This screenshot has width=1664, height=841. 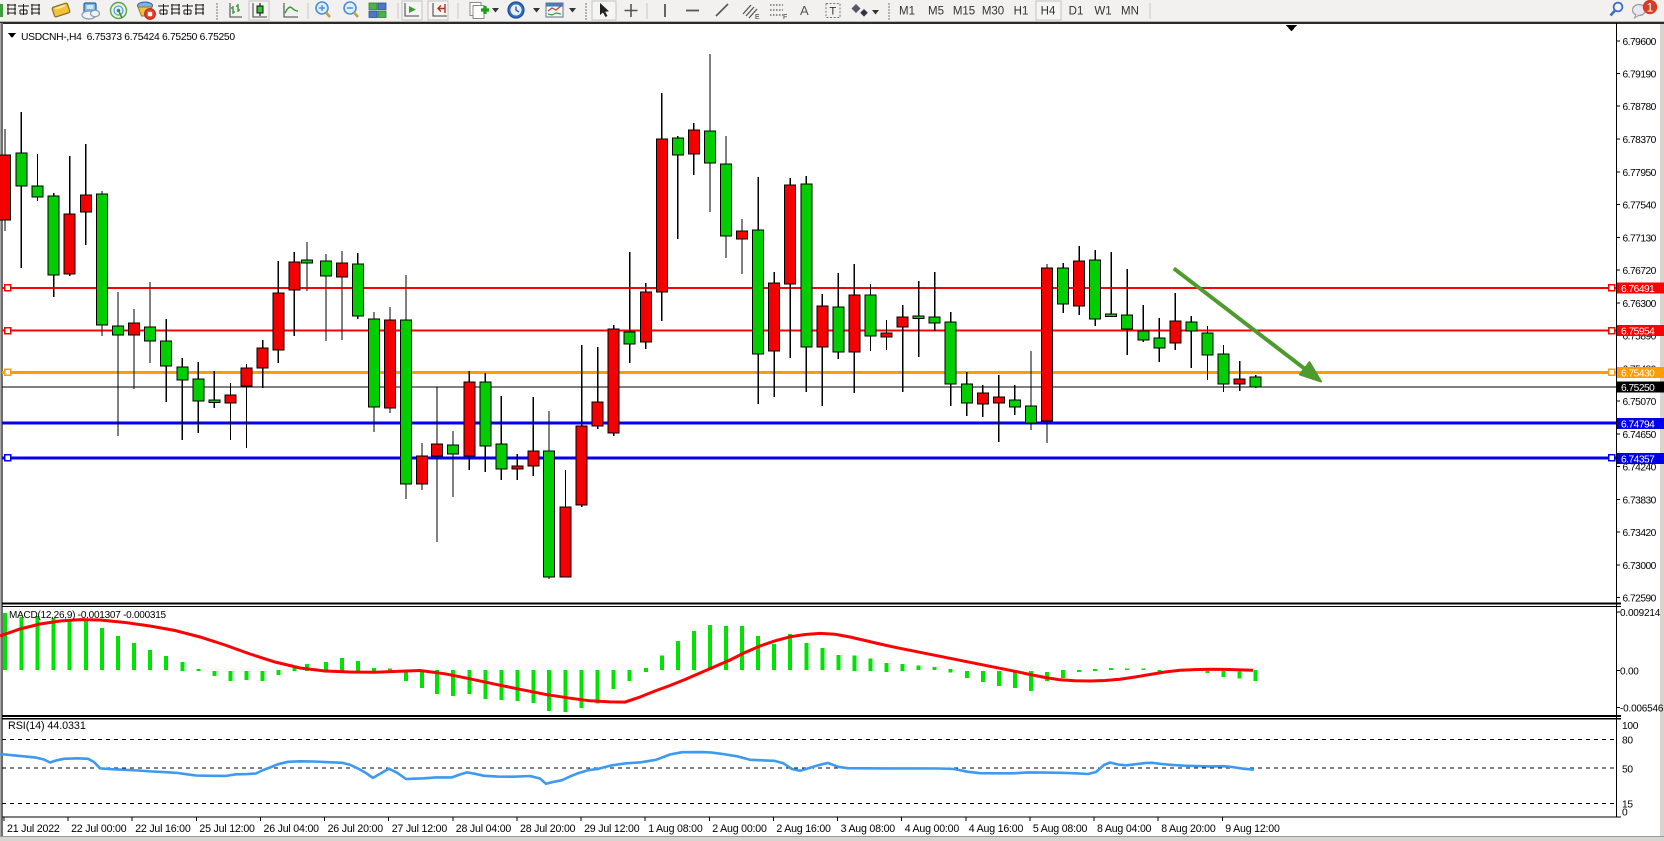 I want to click on svg-text: 22 Jul 16:00, so click(x=163, y=829).